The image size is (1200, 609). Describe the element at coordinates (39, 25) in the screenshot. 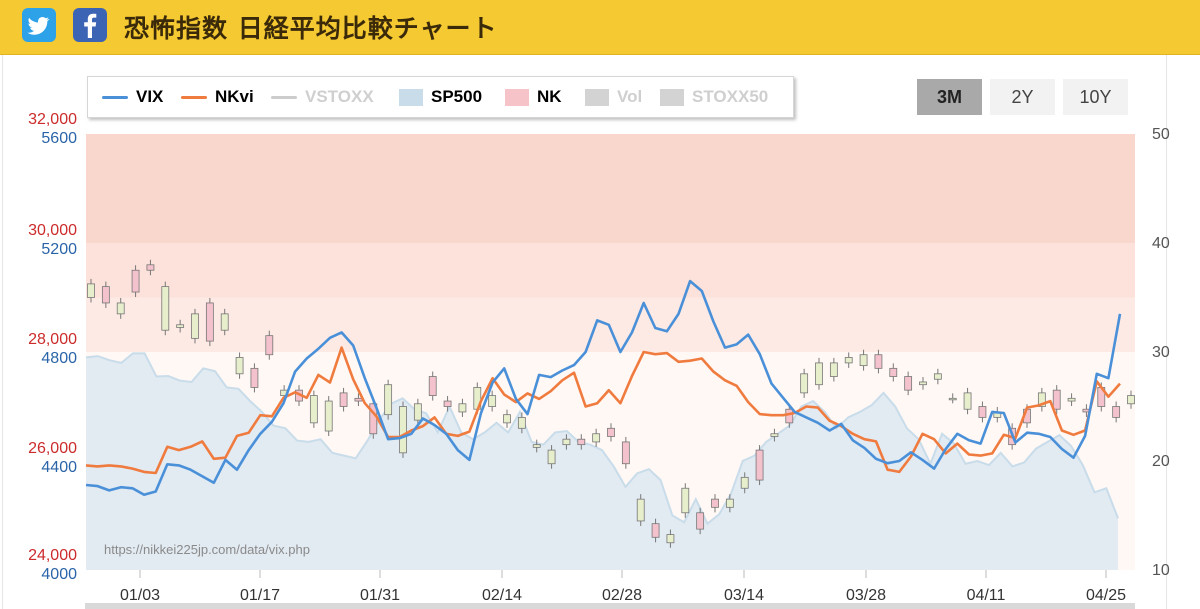

I see `twitter-share-button` at that location.